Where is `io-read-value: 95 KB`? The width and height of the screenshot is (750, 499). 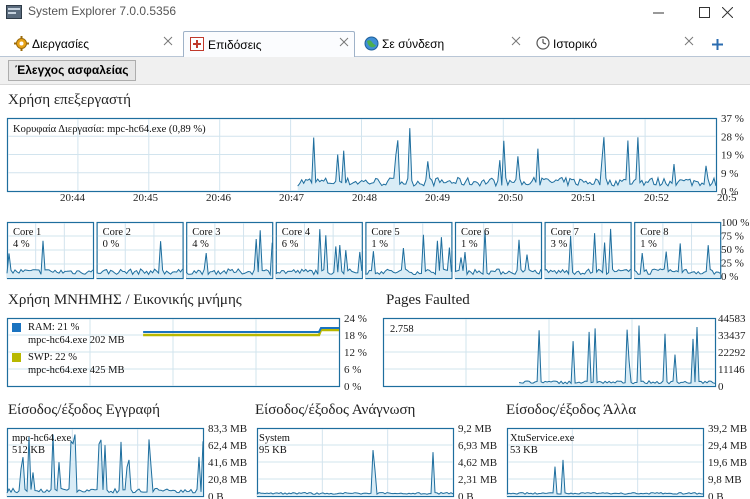 io-read-value: 95 KB is located at coordinates (273, 450).